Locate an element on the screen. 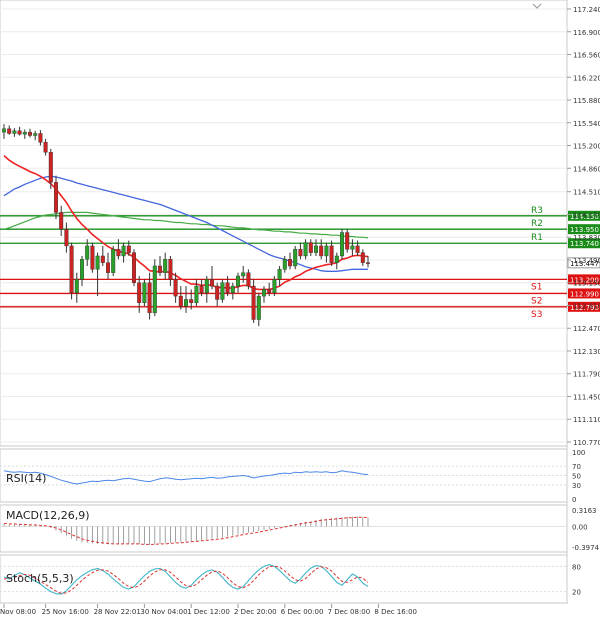 The height and width of the screenshot is (618, 600). stoch-d-line is located at coordinates (186, 579).